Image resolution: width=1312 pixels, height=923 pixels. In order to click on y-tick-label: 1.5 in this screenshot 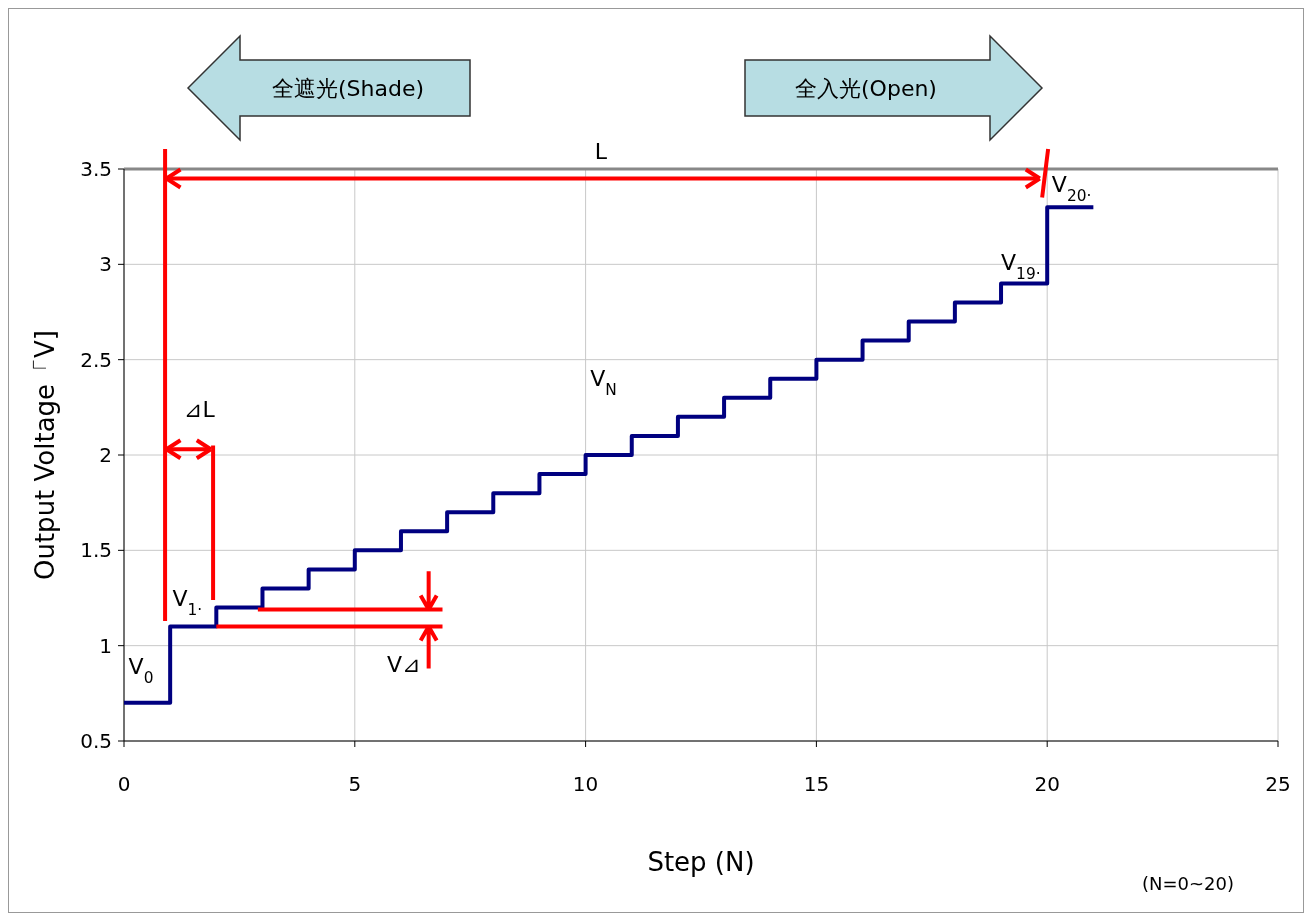, I will do `click(96, 550)`.